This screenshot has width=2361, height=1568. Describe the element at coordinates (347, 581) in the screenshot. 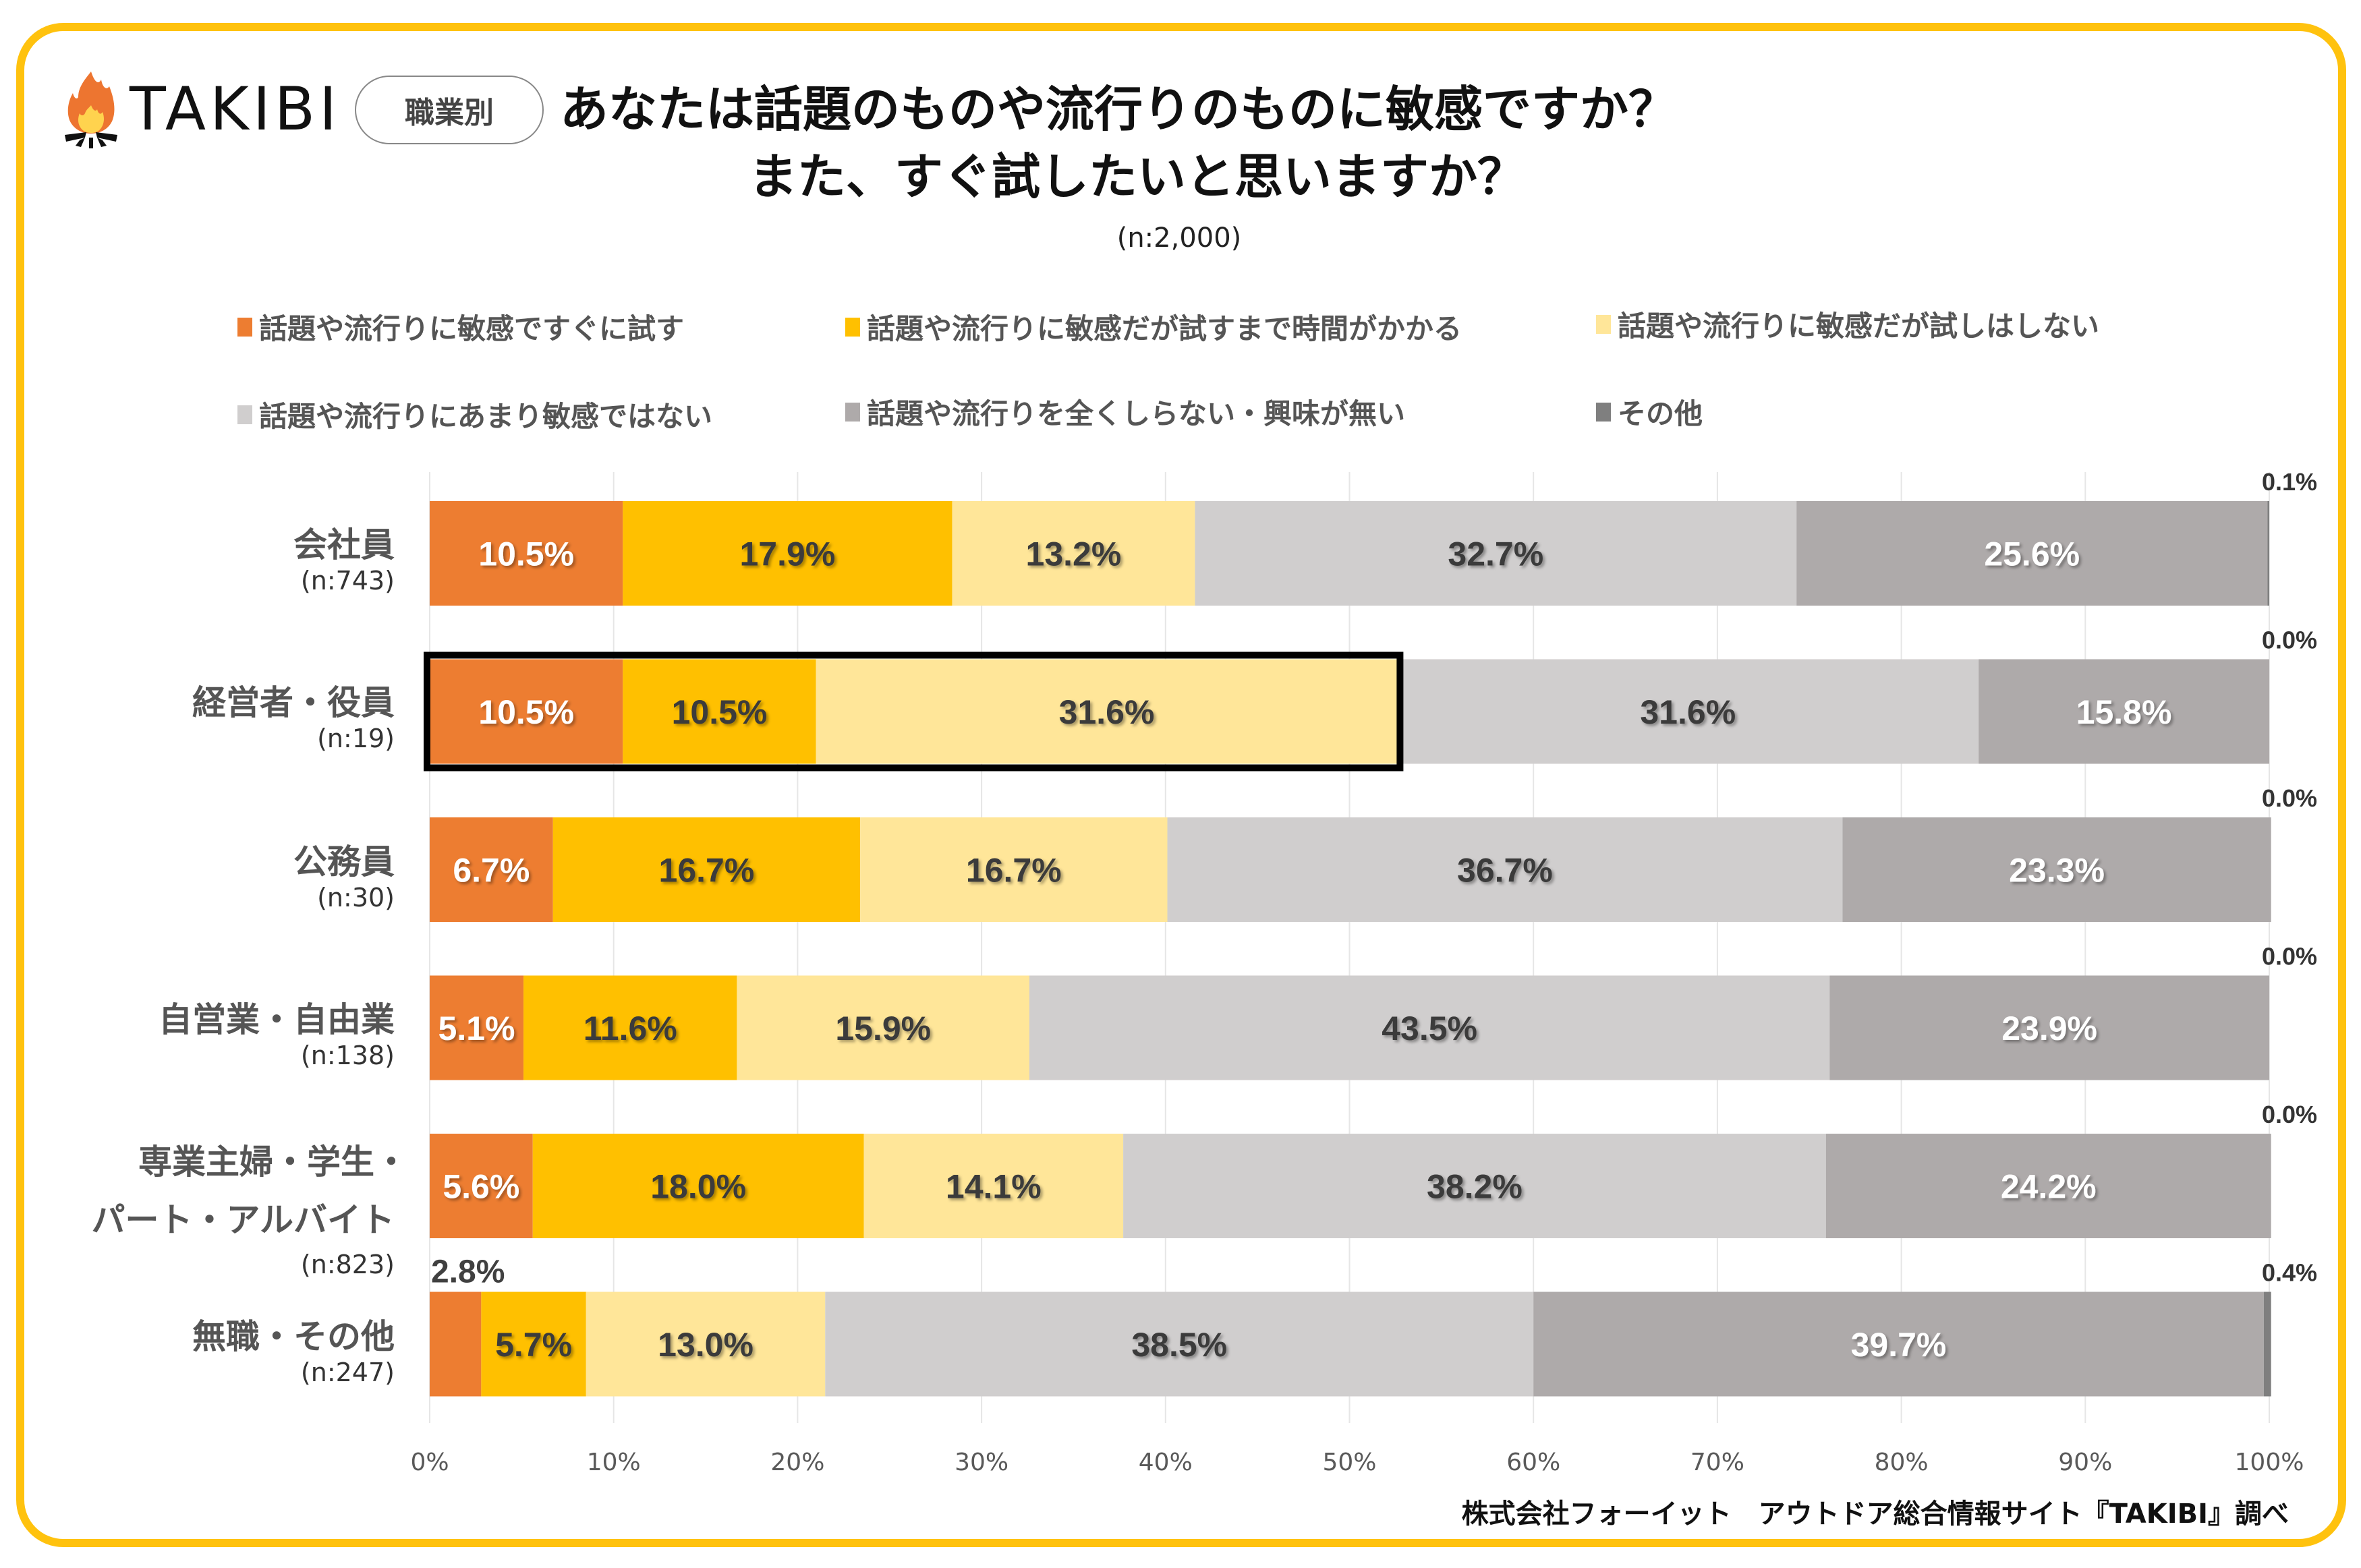

I see `category-n: (n:743)` at that location.